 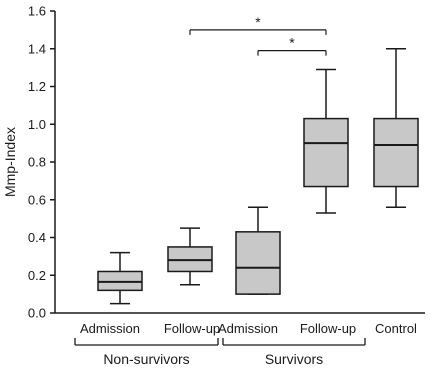 I want to click on y-tick-label: 1.0, so click(x=37, y=124).